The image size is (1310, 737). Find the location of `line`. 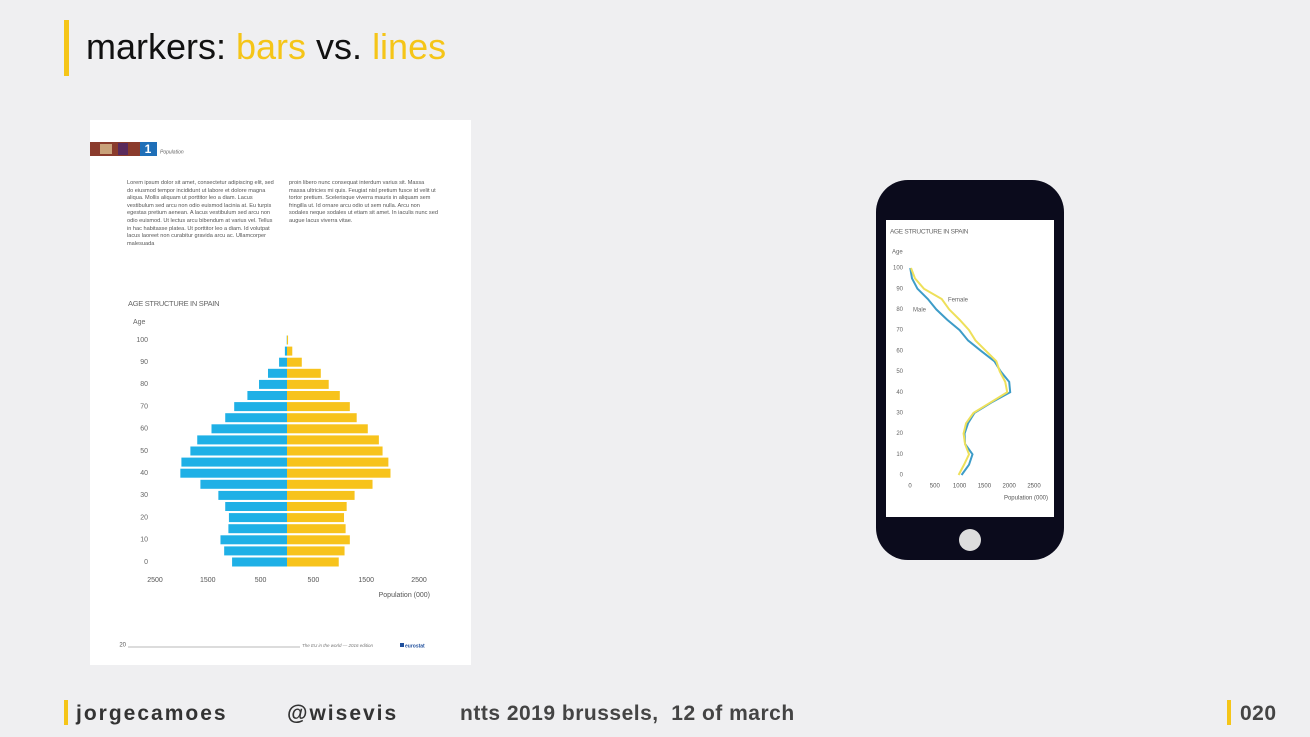

line is located at coordinates (959, 371).